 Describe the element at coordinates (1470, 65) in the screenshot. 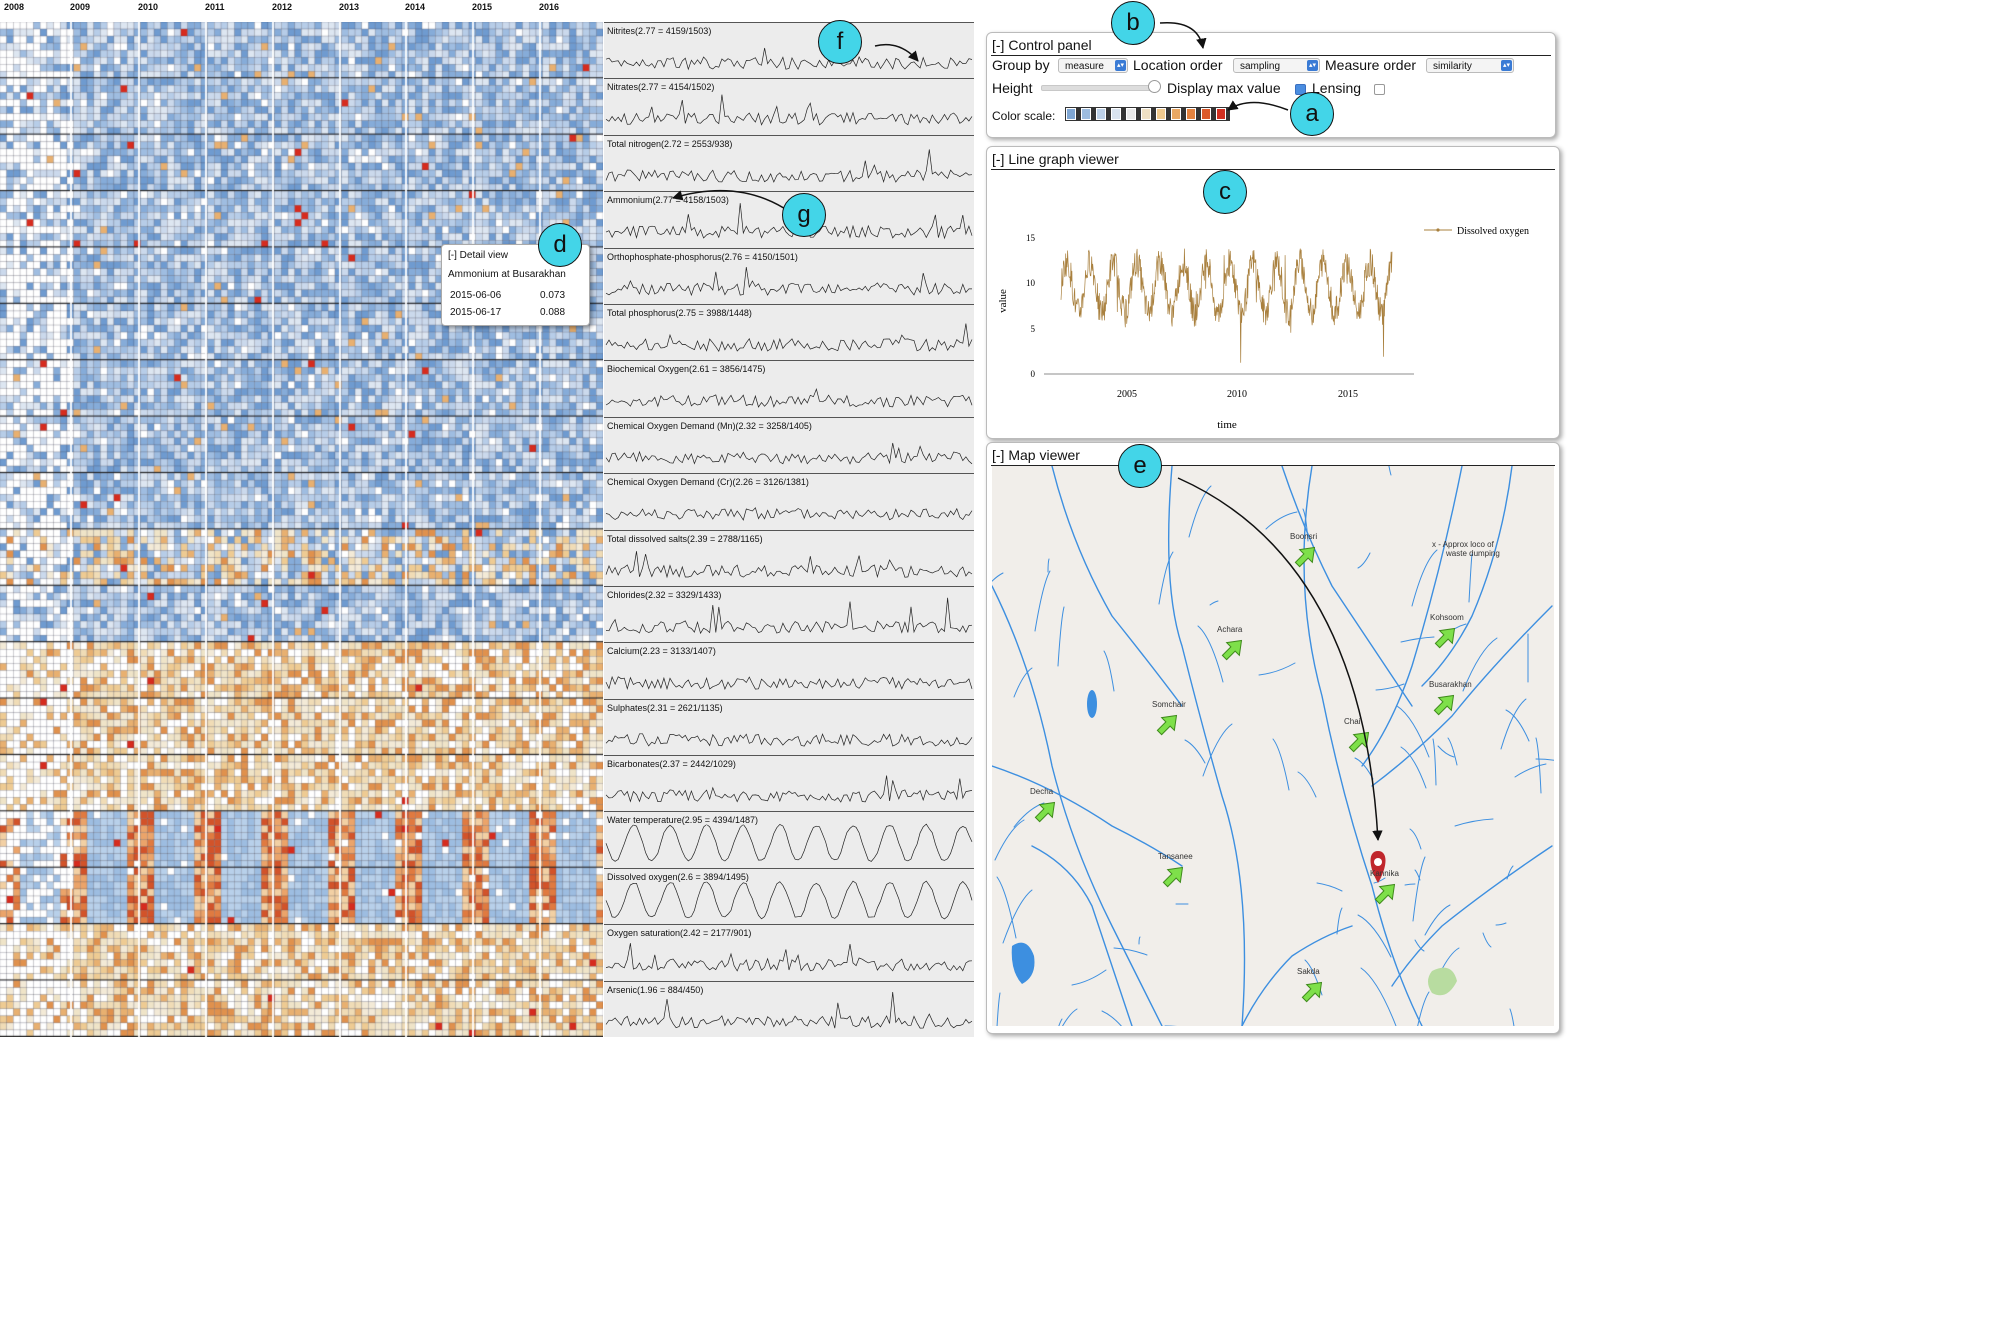

I see `measure-order-select: similarity ▴▾` at that location.